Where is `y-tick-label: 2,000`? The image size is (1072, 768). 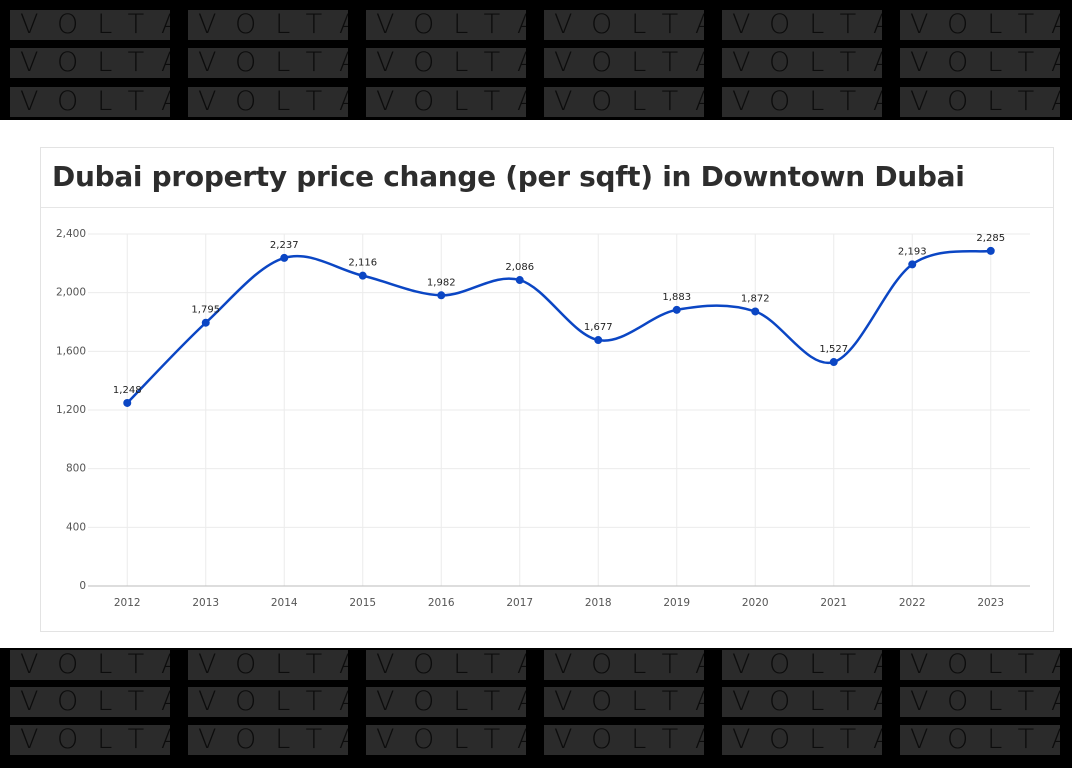 y-tick-label: 2,000 is located at coordinates (71, 293).